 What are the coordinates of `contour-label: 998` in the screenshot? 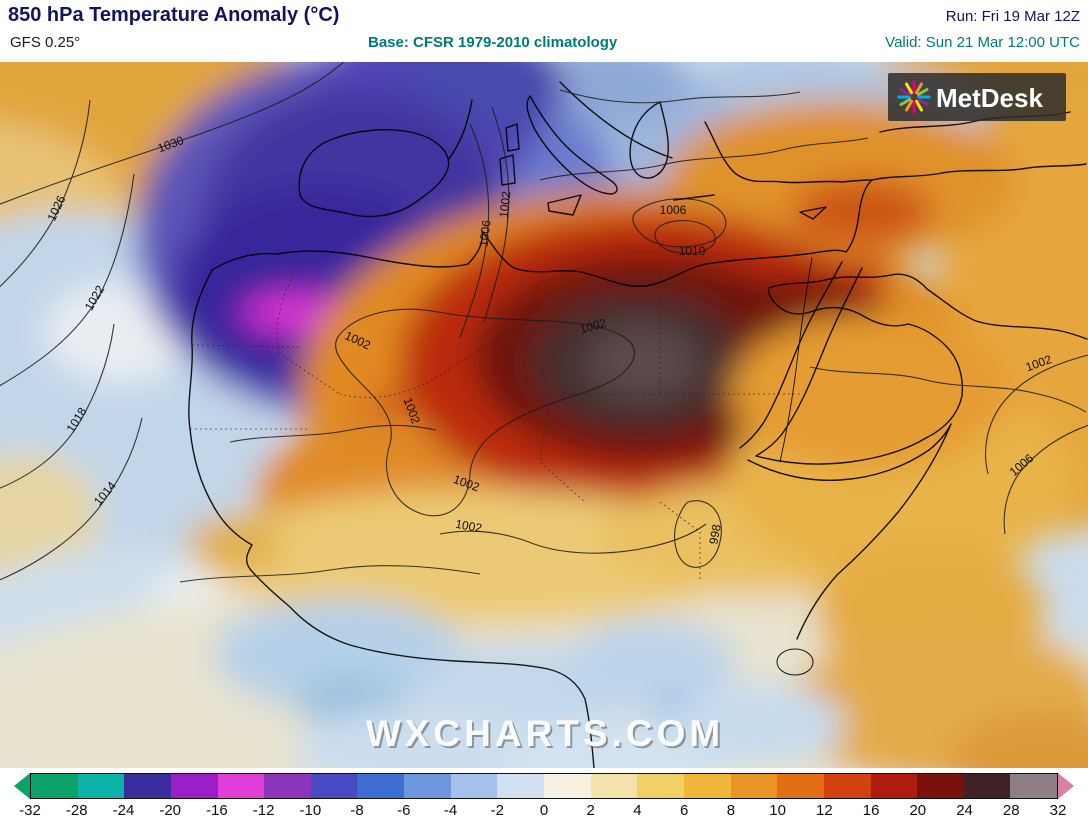 It's located at (714, 534).